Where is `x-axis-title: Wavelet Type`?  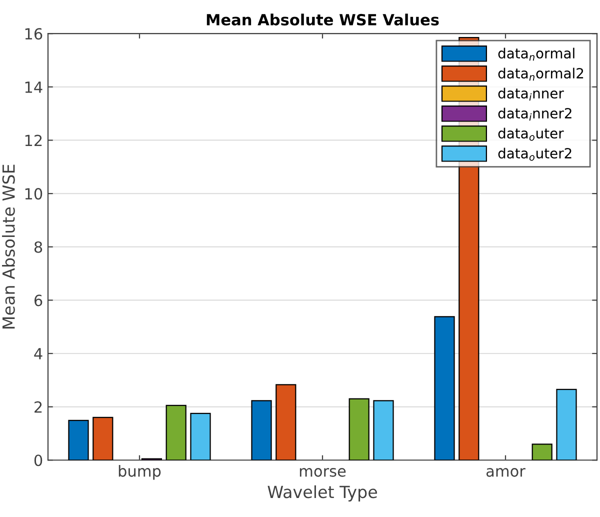 x-axis-title: Wavelet Type is located at coordinates (322, 493).